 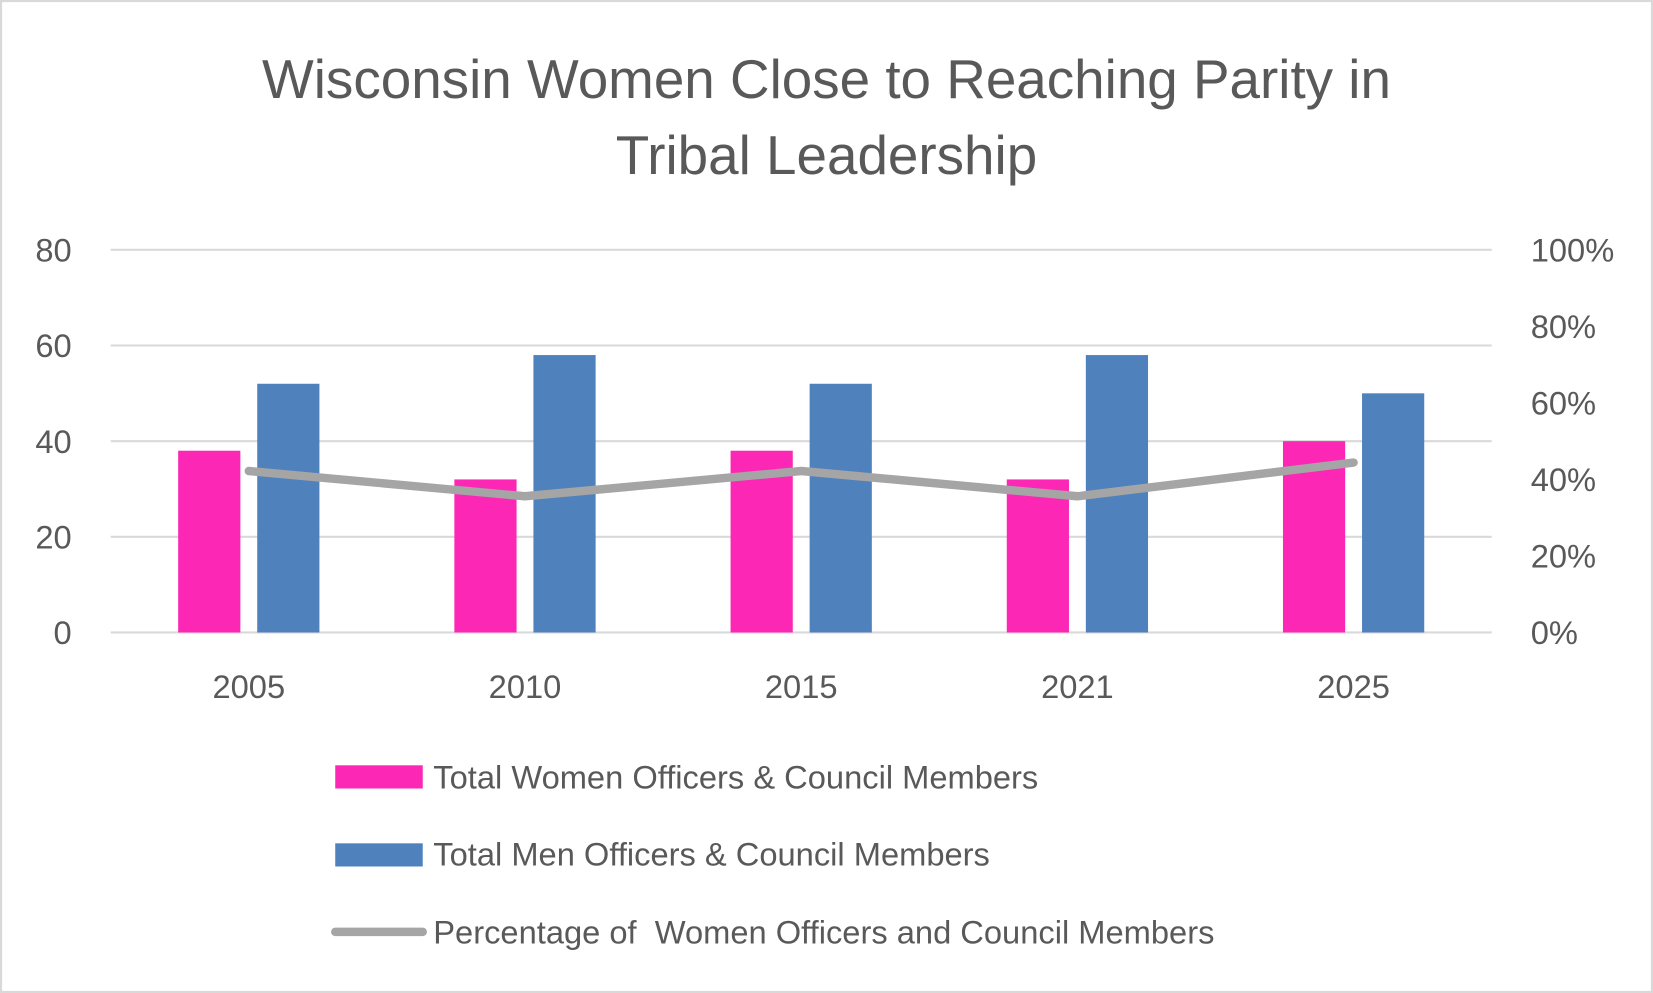 I want to click on x-axis-tick-label: 2015, so click(x=801, y=686).